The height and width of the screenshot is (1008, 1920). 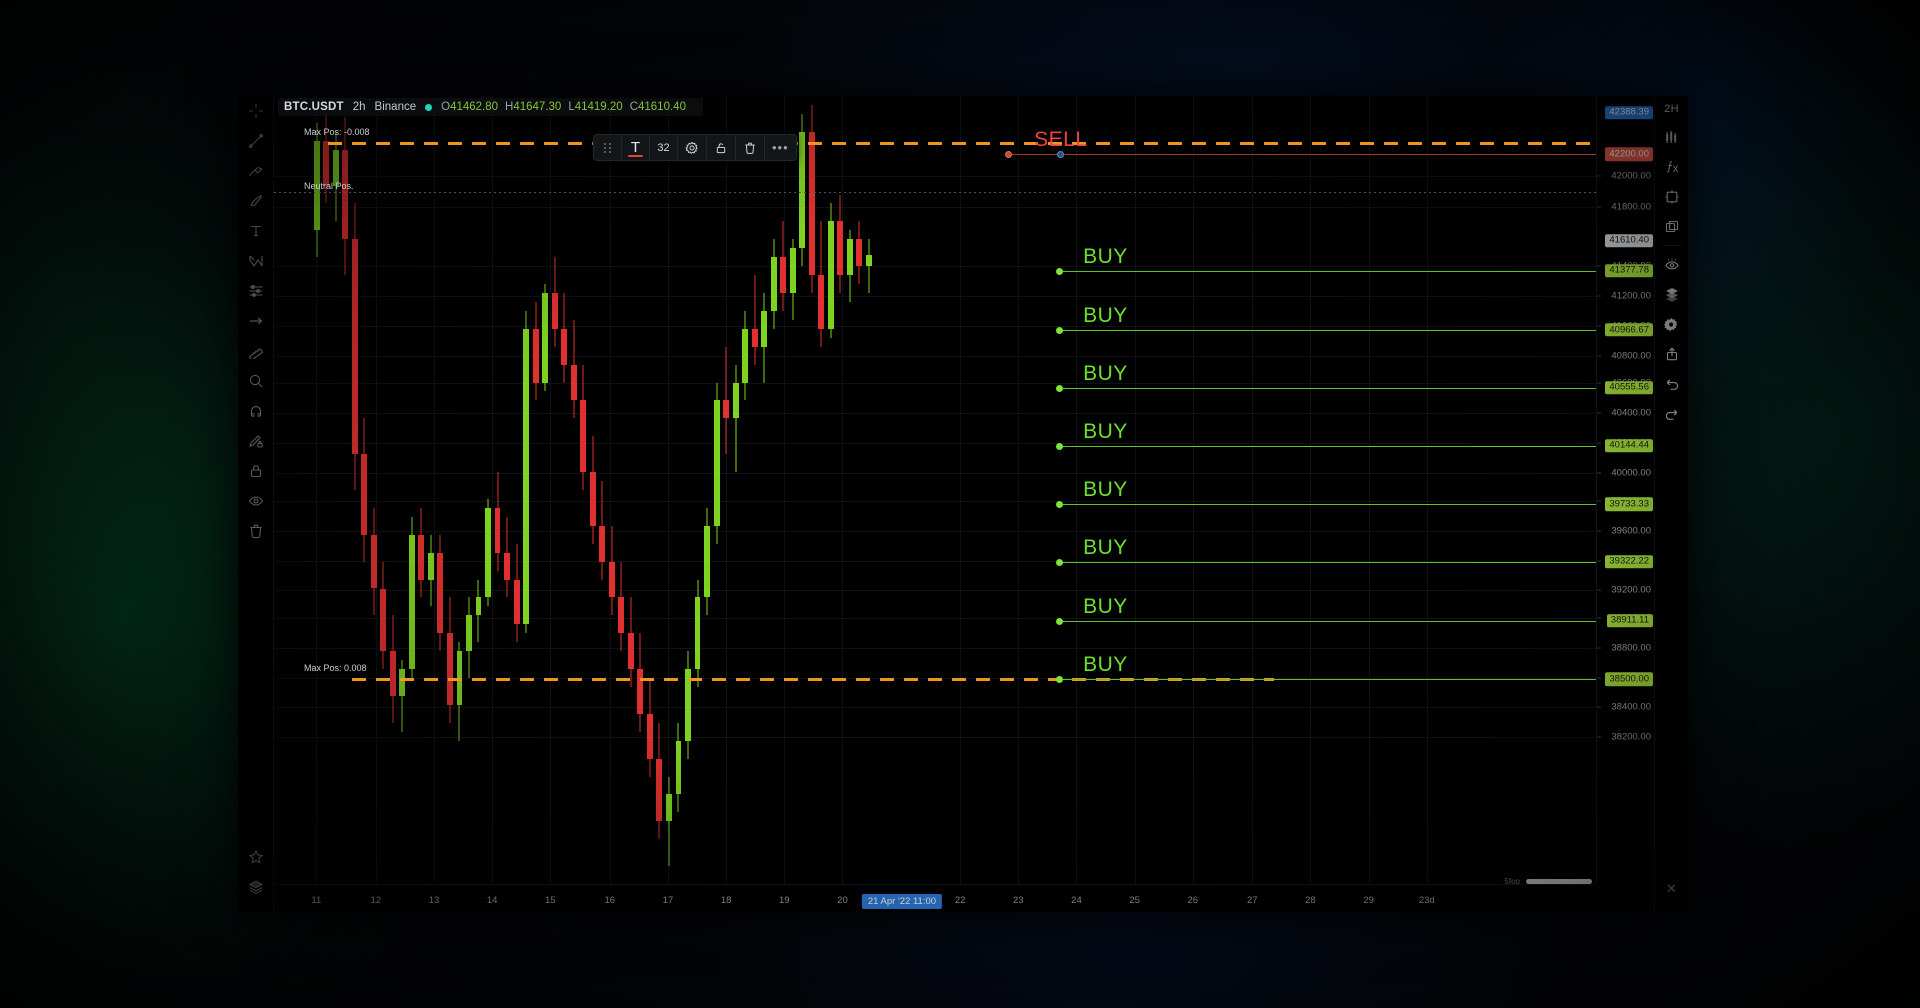 I want to click on favorites-tool, so click(x=256, y=857).